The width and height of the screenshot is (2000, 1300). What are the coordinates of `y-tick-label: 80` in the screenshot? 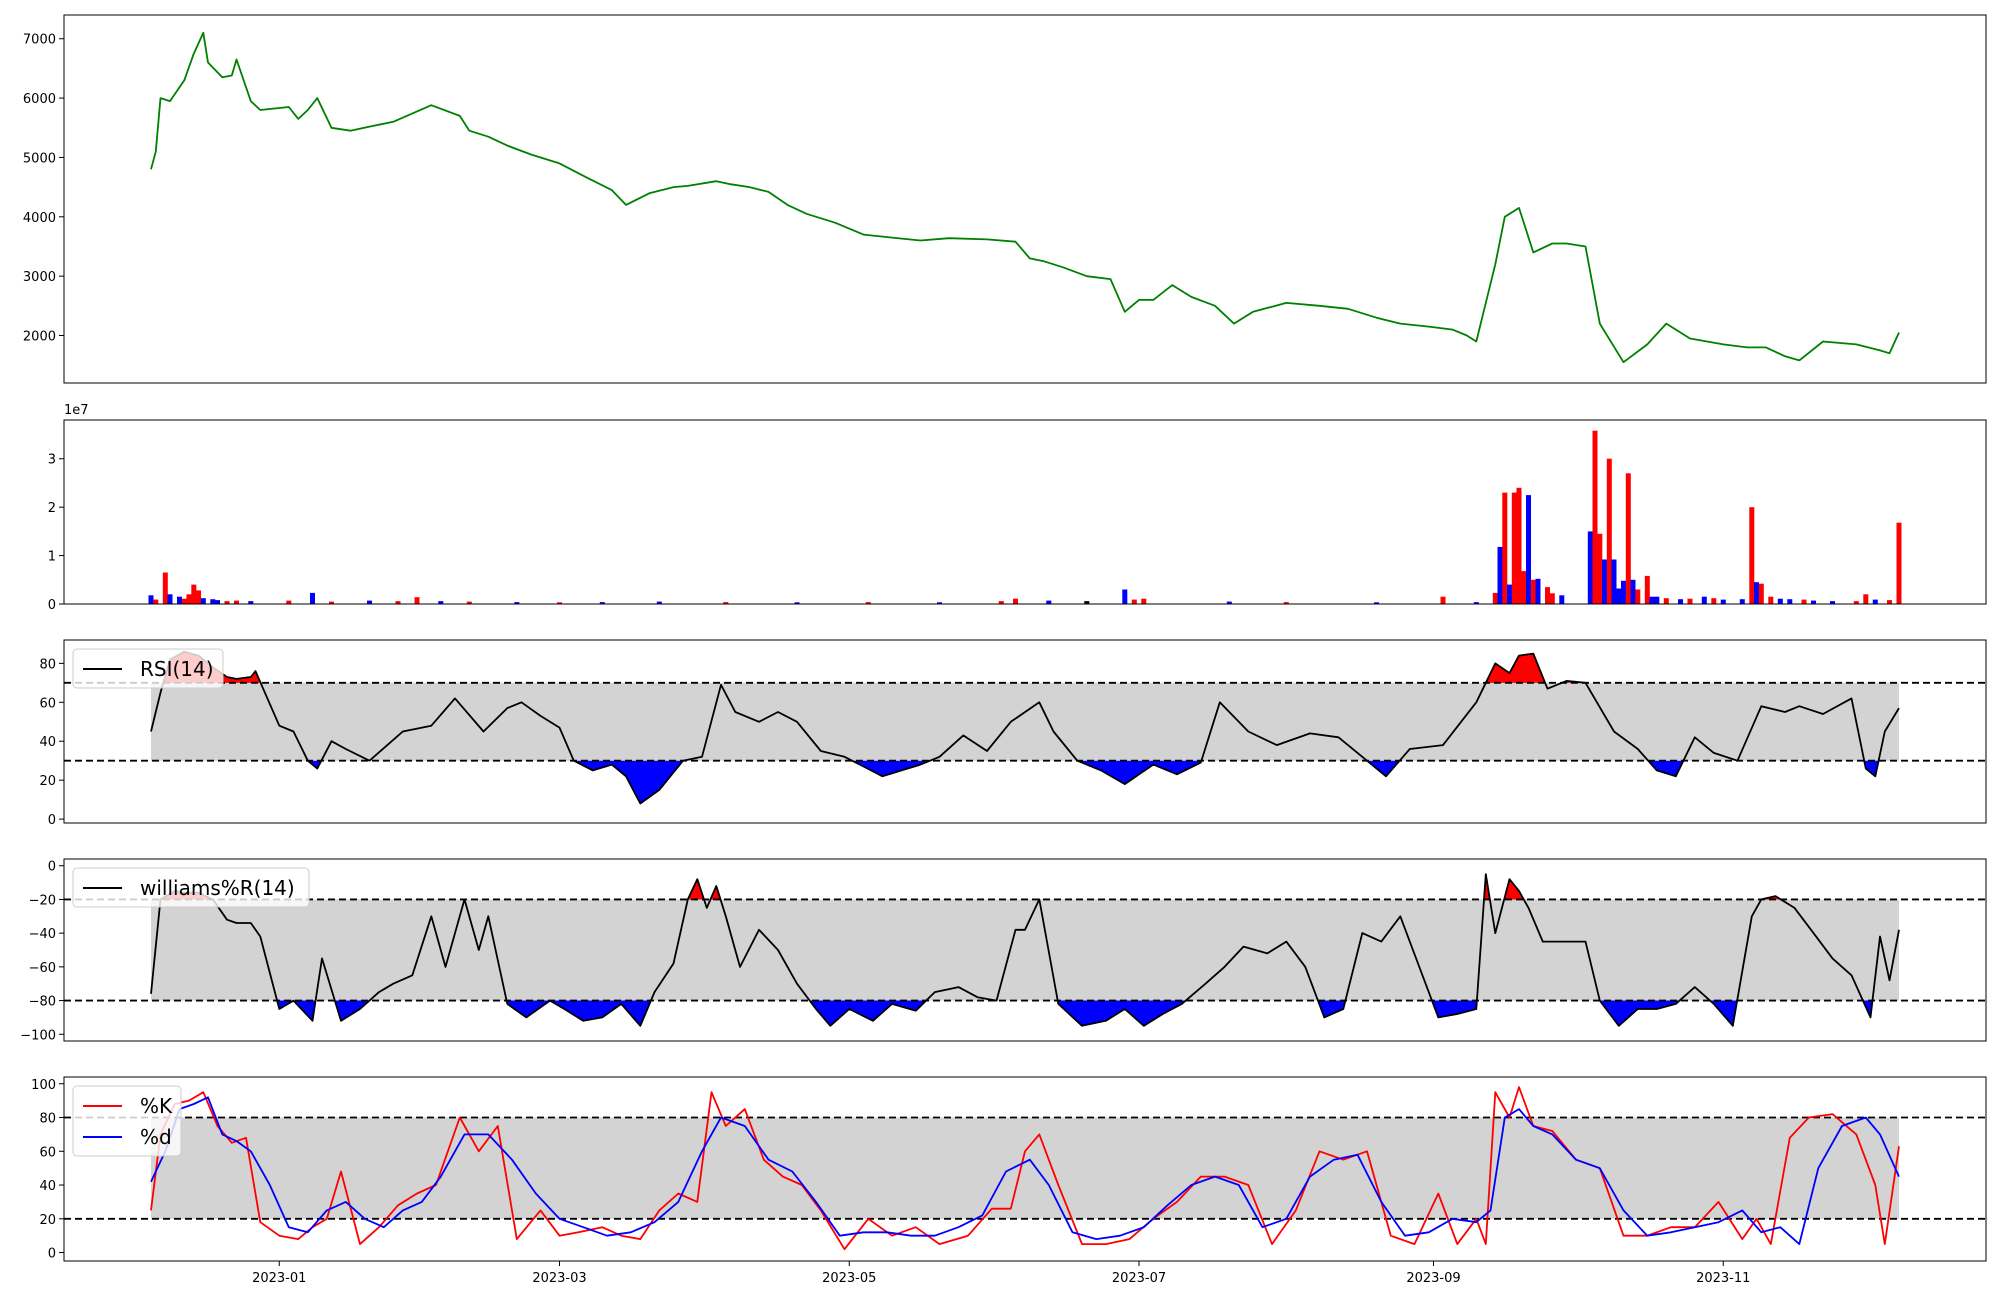 It's located at (47, 664).